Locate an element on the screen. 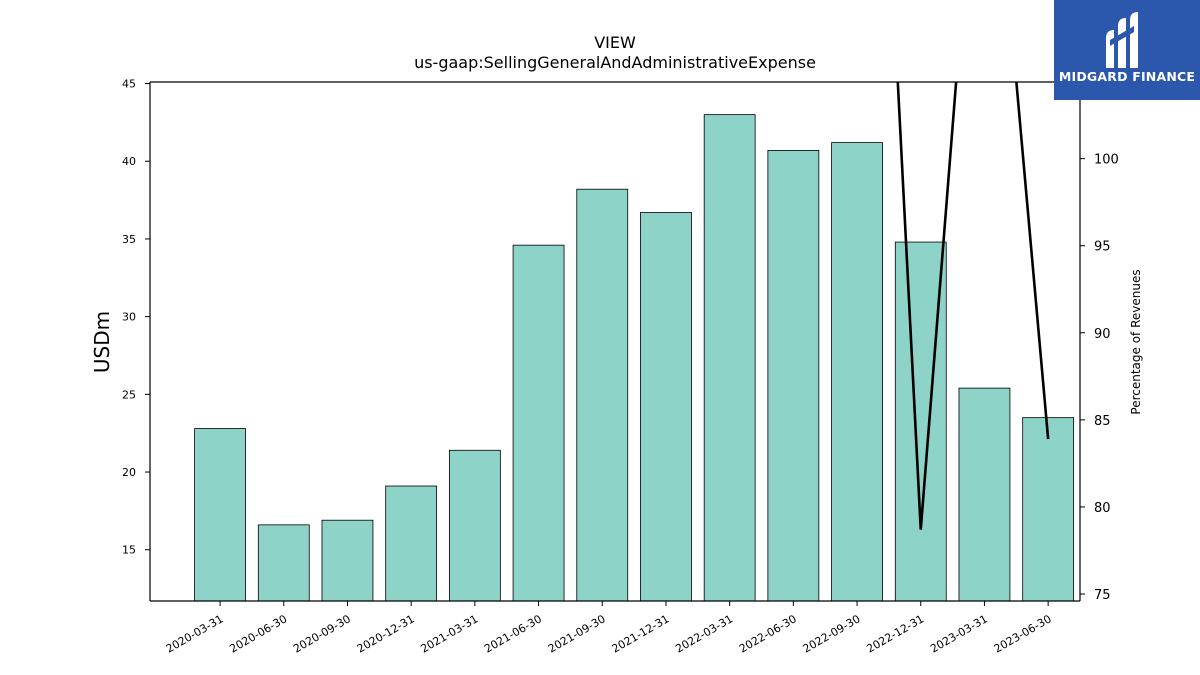 The width and height of the screenshot is (1200, 675). ratio-line is located at coordinates (973, 306).